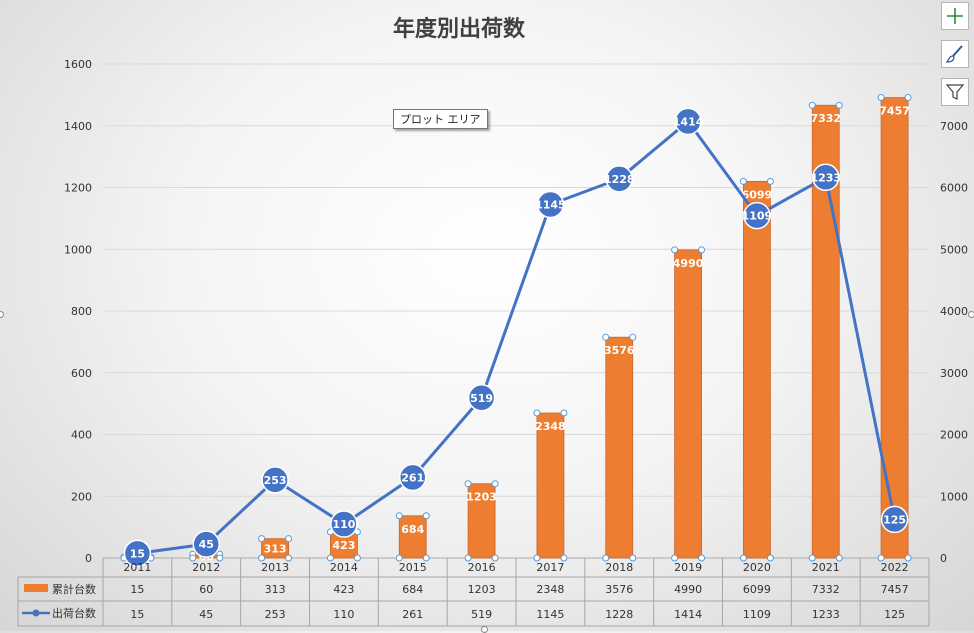 Image resolution: width=974 pixels, height=633 pixels. I want to click on table-cell: 7332, so click(826, 589).